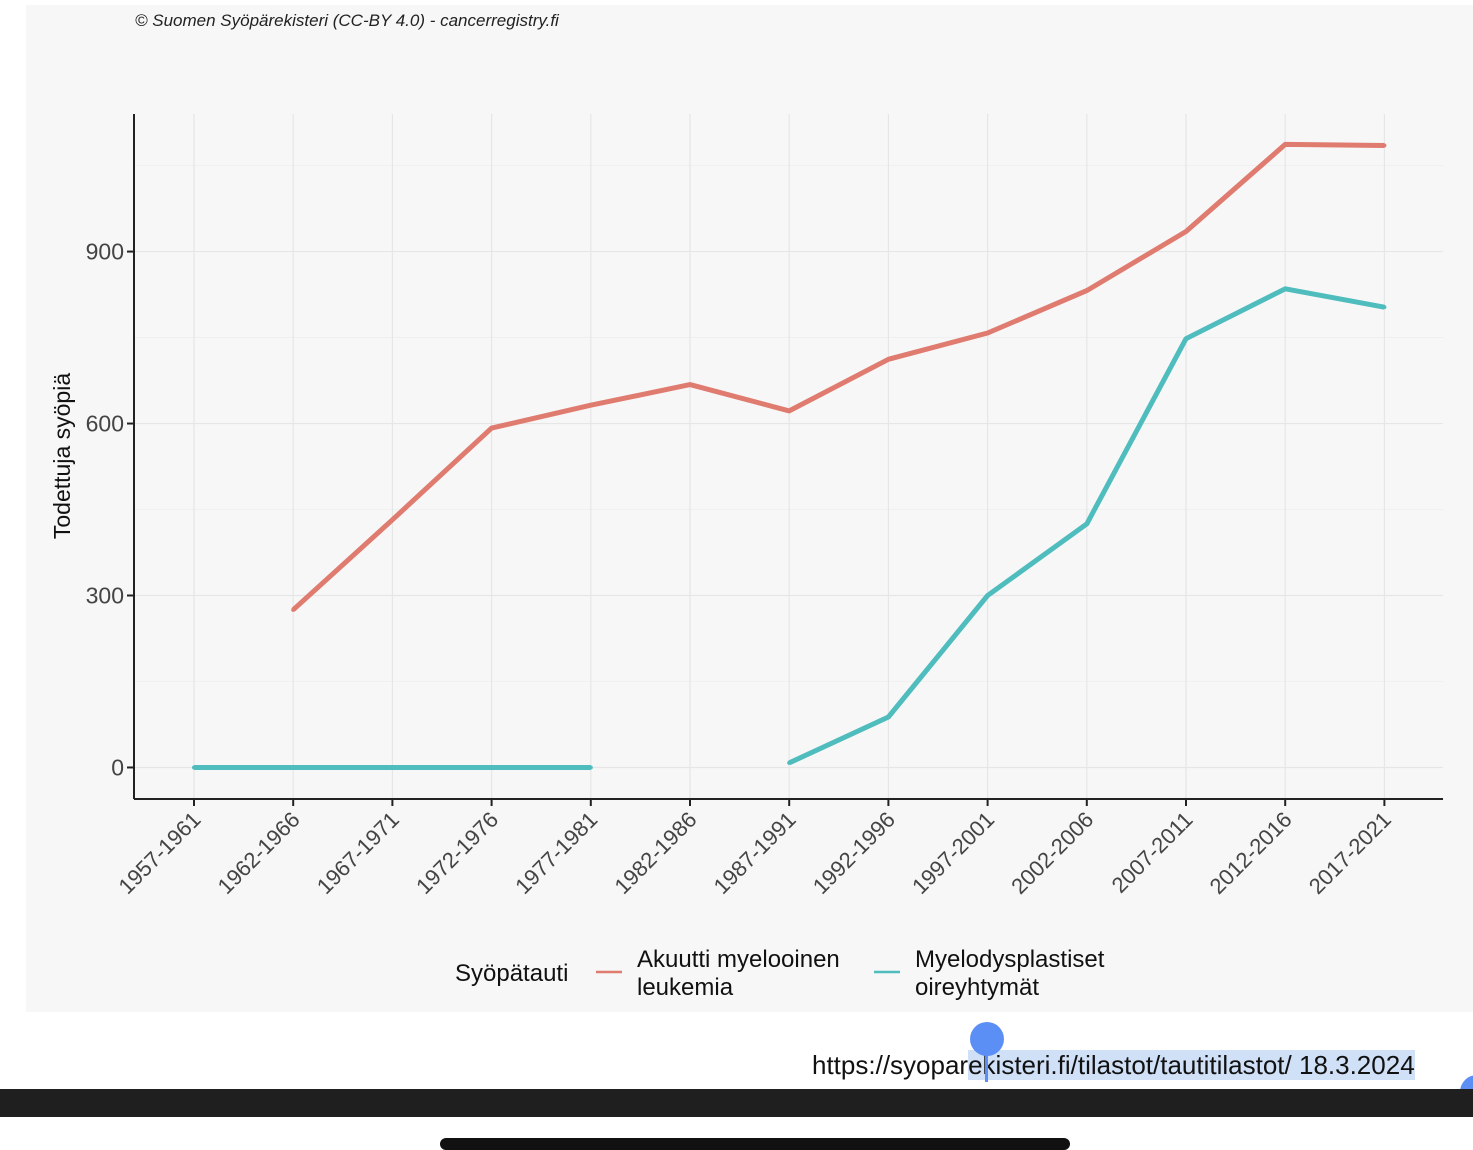 The image size is (1473, 1150). I want to click on legend-label: Myelodysplastiset oireyhtymät, so click(1010, 973).